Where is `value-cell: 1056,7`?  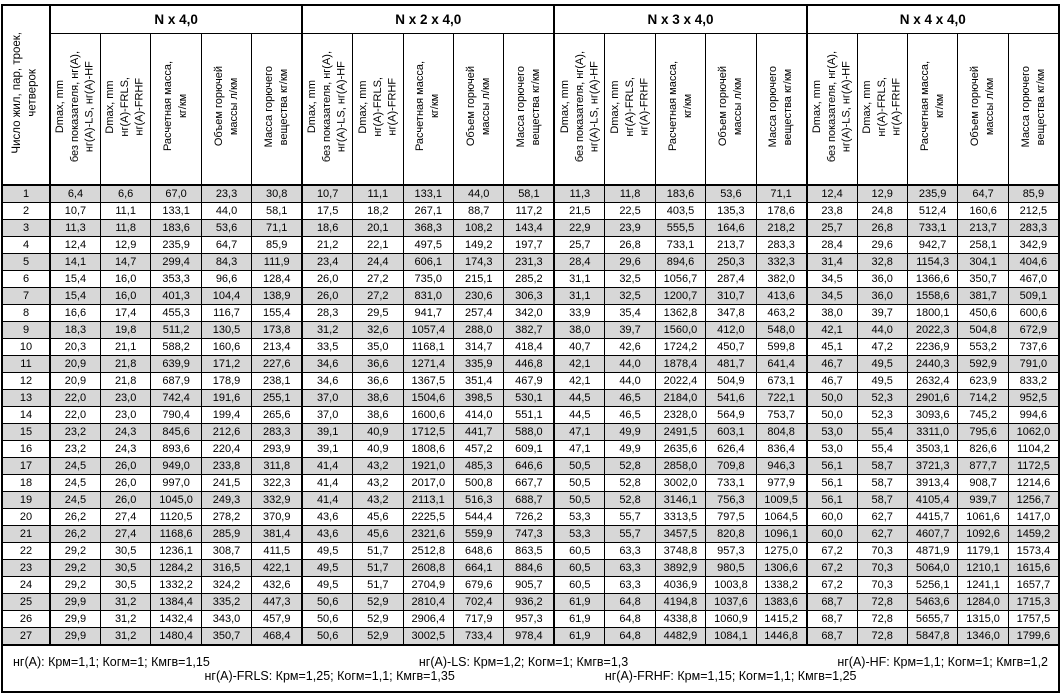
value-cell: 1056,7 is located at coordinates (680, 279).